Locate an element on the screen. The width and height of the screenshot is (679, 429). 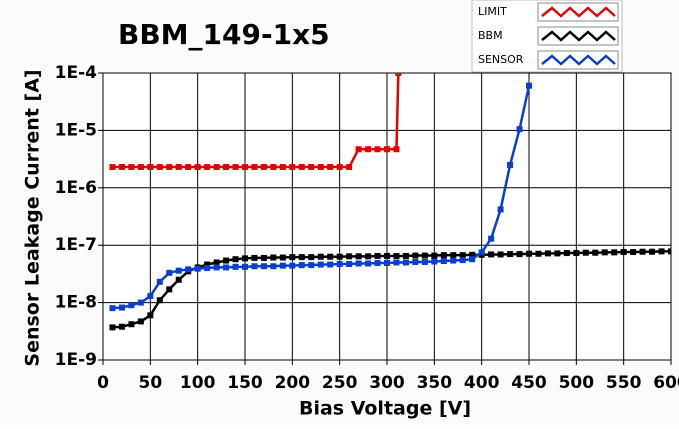
y-tick-label: 1E-9 is located at coordinates (76, 360).